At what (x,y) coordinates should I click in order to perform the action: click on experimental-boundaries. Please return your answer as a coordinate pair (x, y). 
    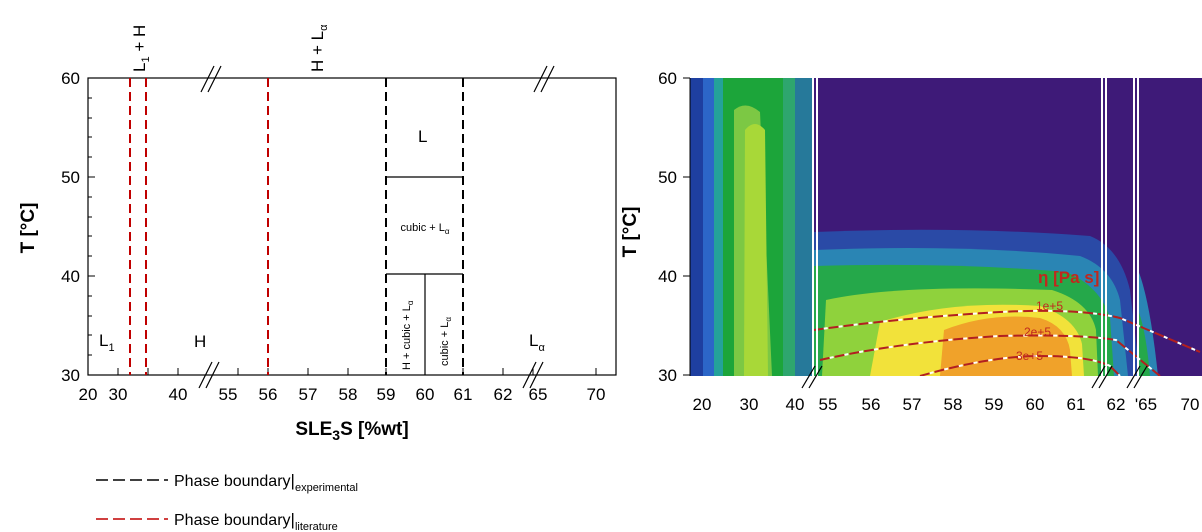
    Looking at the image, I should click on (424, 226).